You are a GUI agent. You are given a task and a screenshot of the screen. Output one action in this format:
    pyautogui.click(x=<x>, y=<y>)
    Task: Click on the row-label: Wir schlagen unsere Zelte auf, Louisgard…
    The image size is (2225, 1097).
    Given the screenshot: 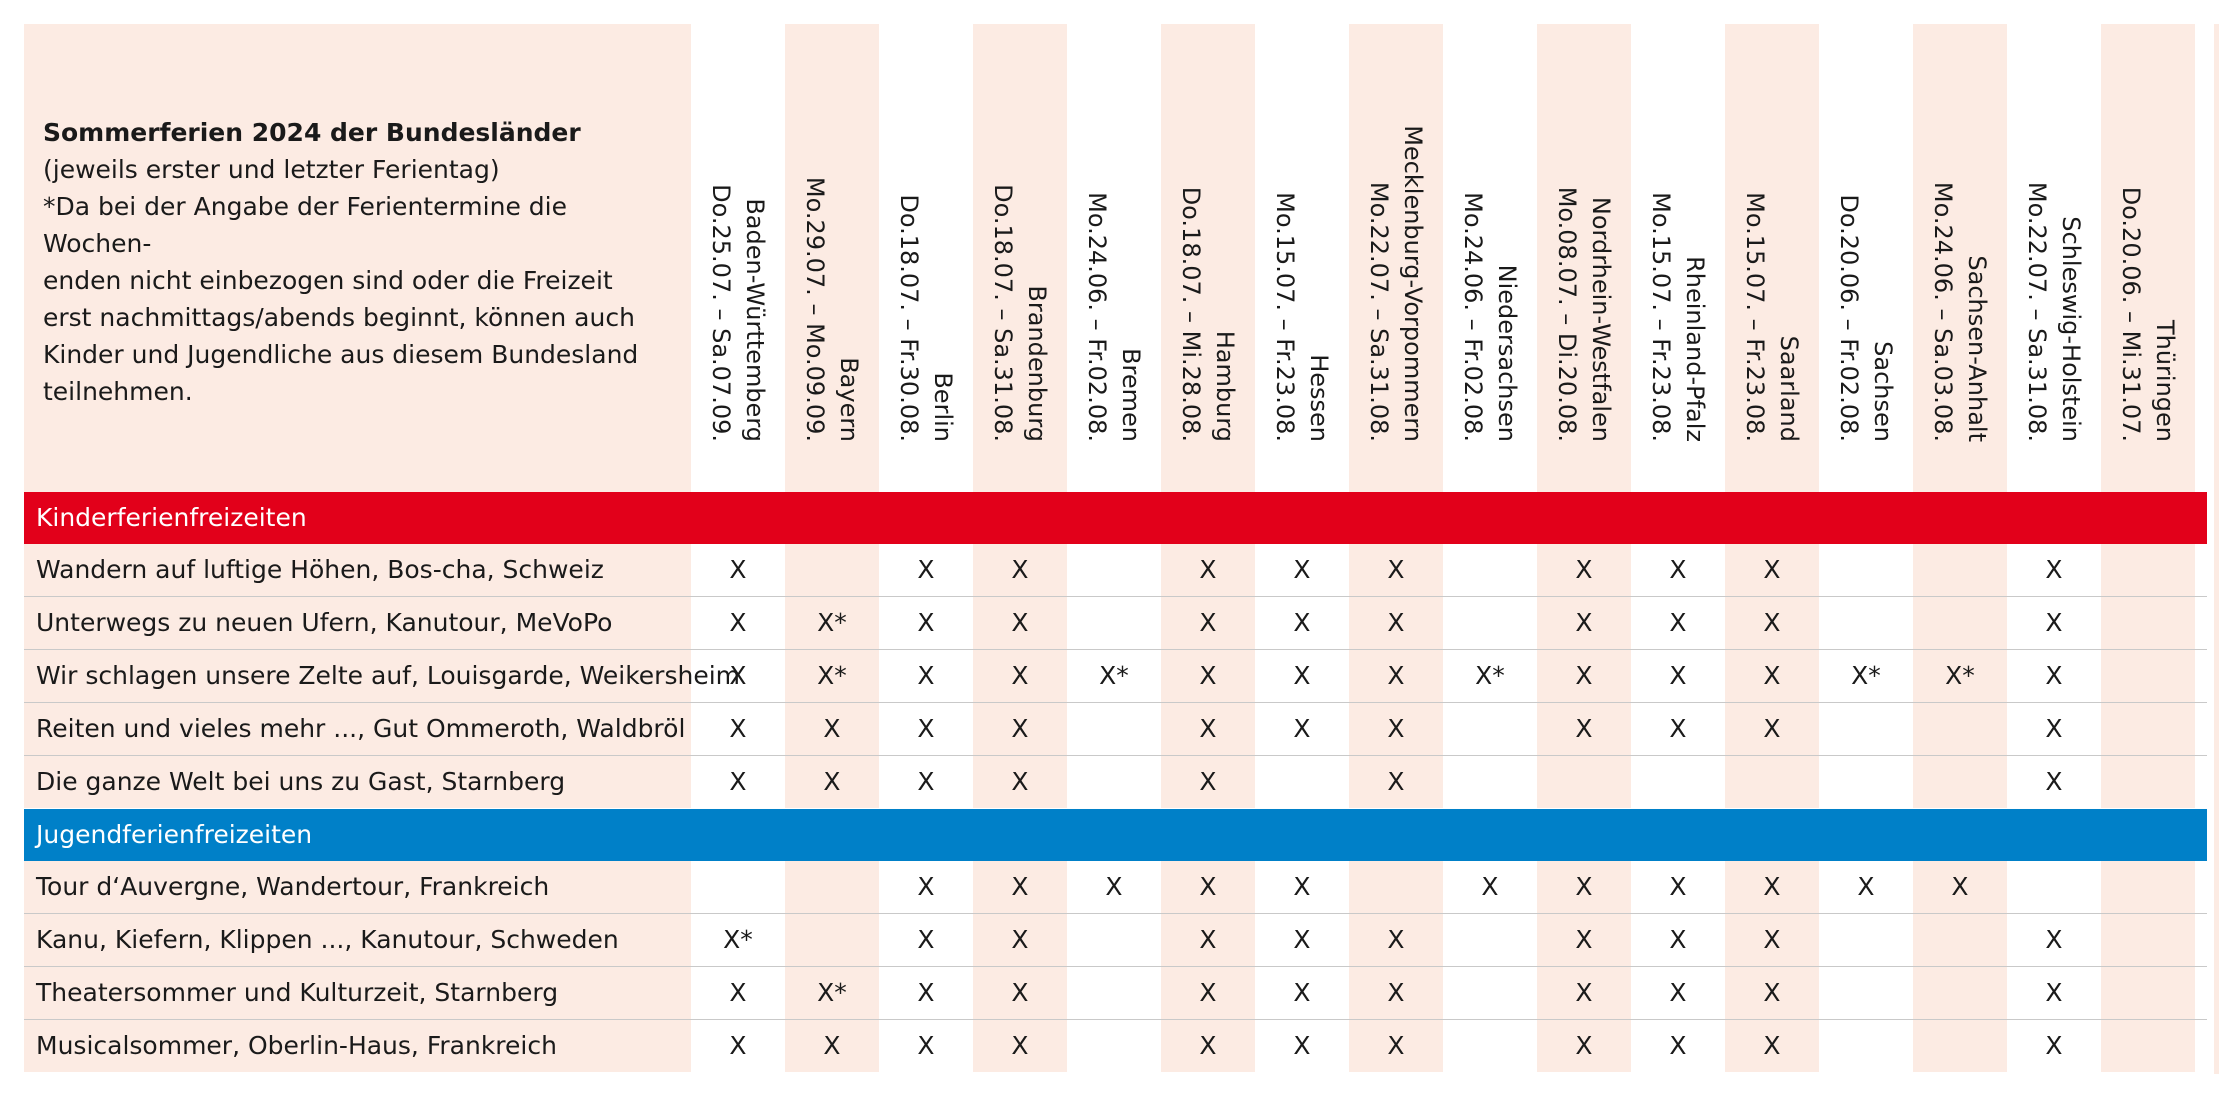 What is the action you would take?
    pyautogui.click(x=382, y=676)
    